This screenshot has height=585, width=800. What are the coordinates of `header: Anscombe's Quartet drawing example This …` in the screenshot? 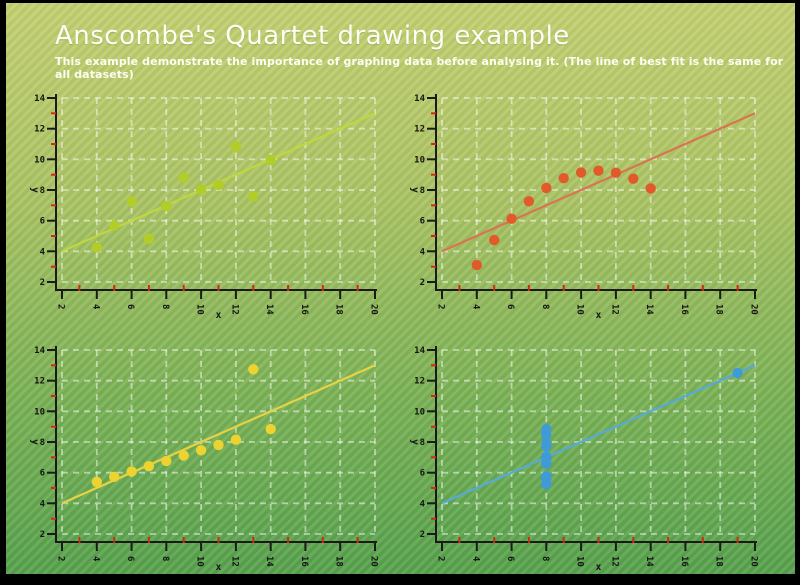 It's located at (425, 51).